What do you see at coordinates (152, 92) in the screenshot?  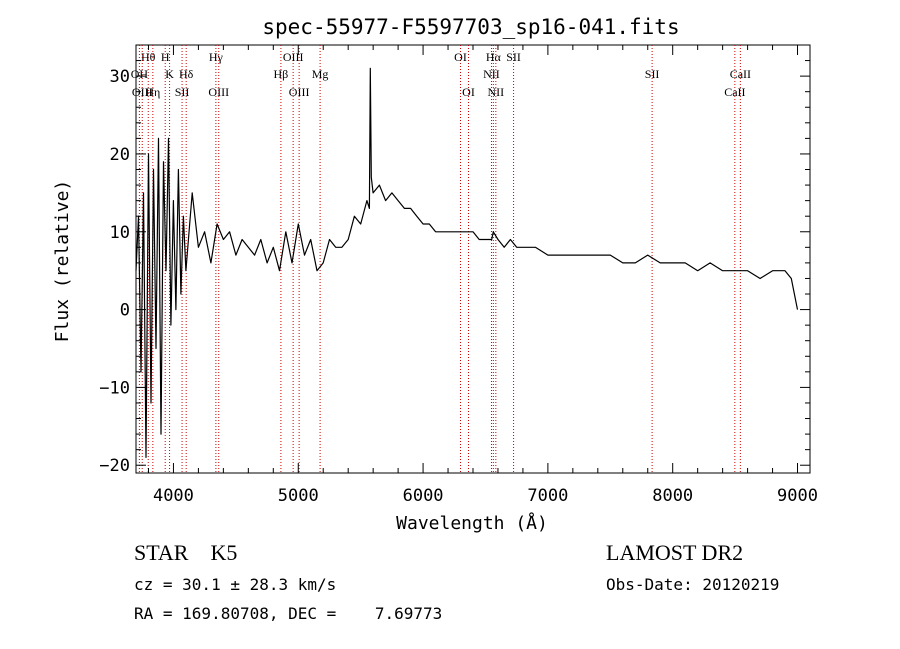 I see `line-marker-label: Hη` at bounding box center [152, 92].